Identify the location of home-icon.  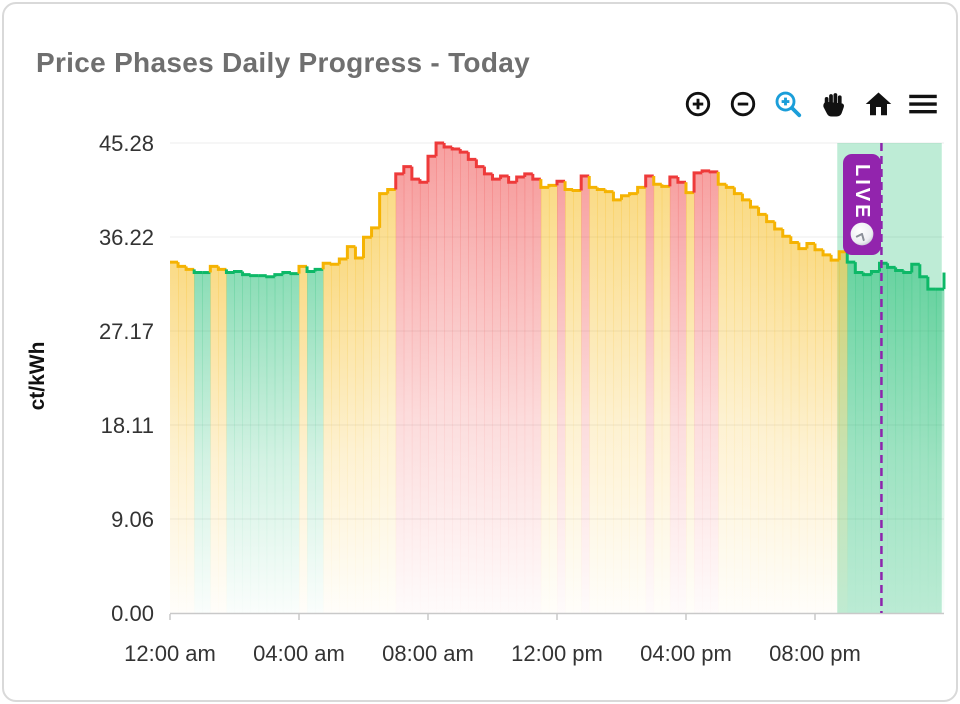
(878, 104).